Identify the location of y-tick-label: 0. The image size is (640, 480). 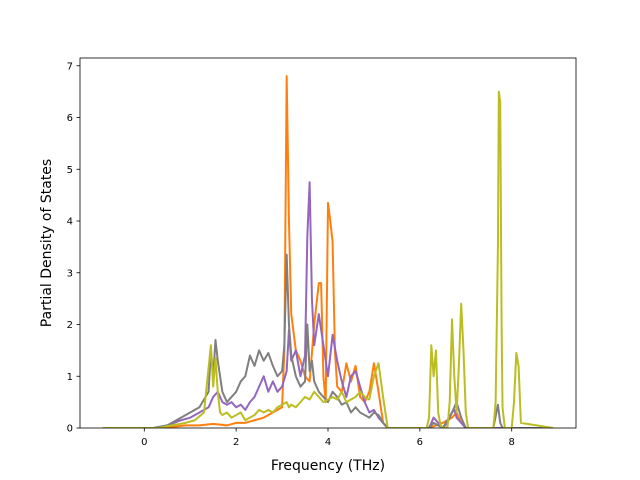
(70, 429).